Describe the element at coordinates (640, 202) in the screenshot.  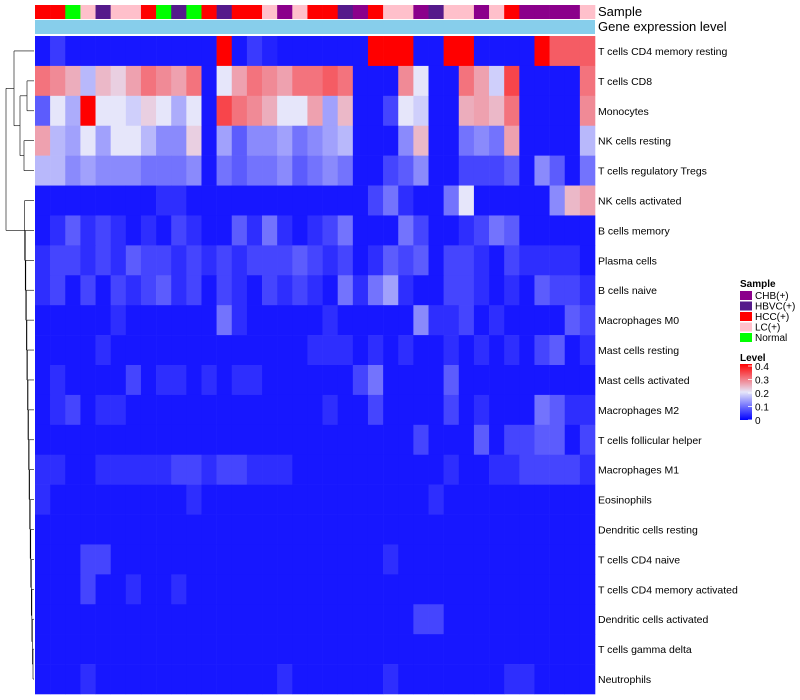
I see `row-label: NK cells activated` at that location.